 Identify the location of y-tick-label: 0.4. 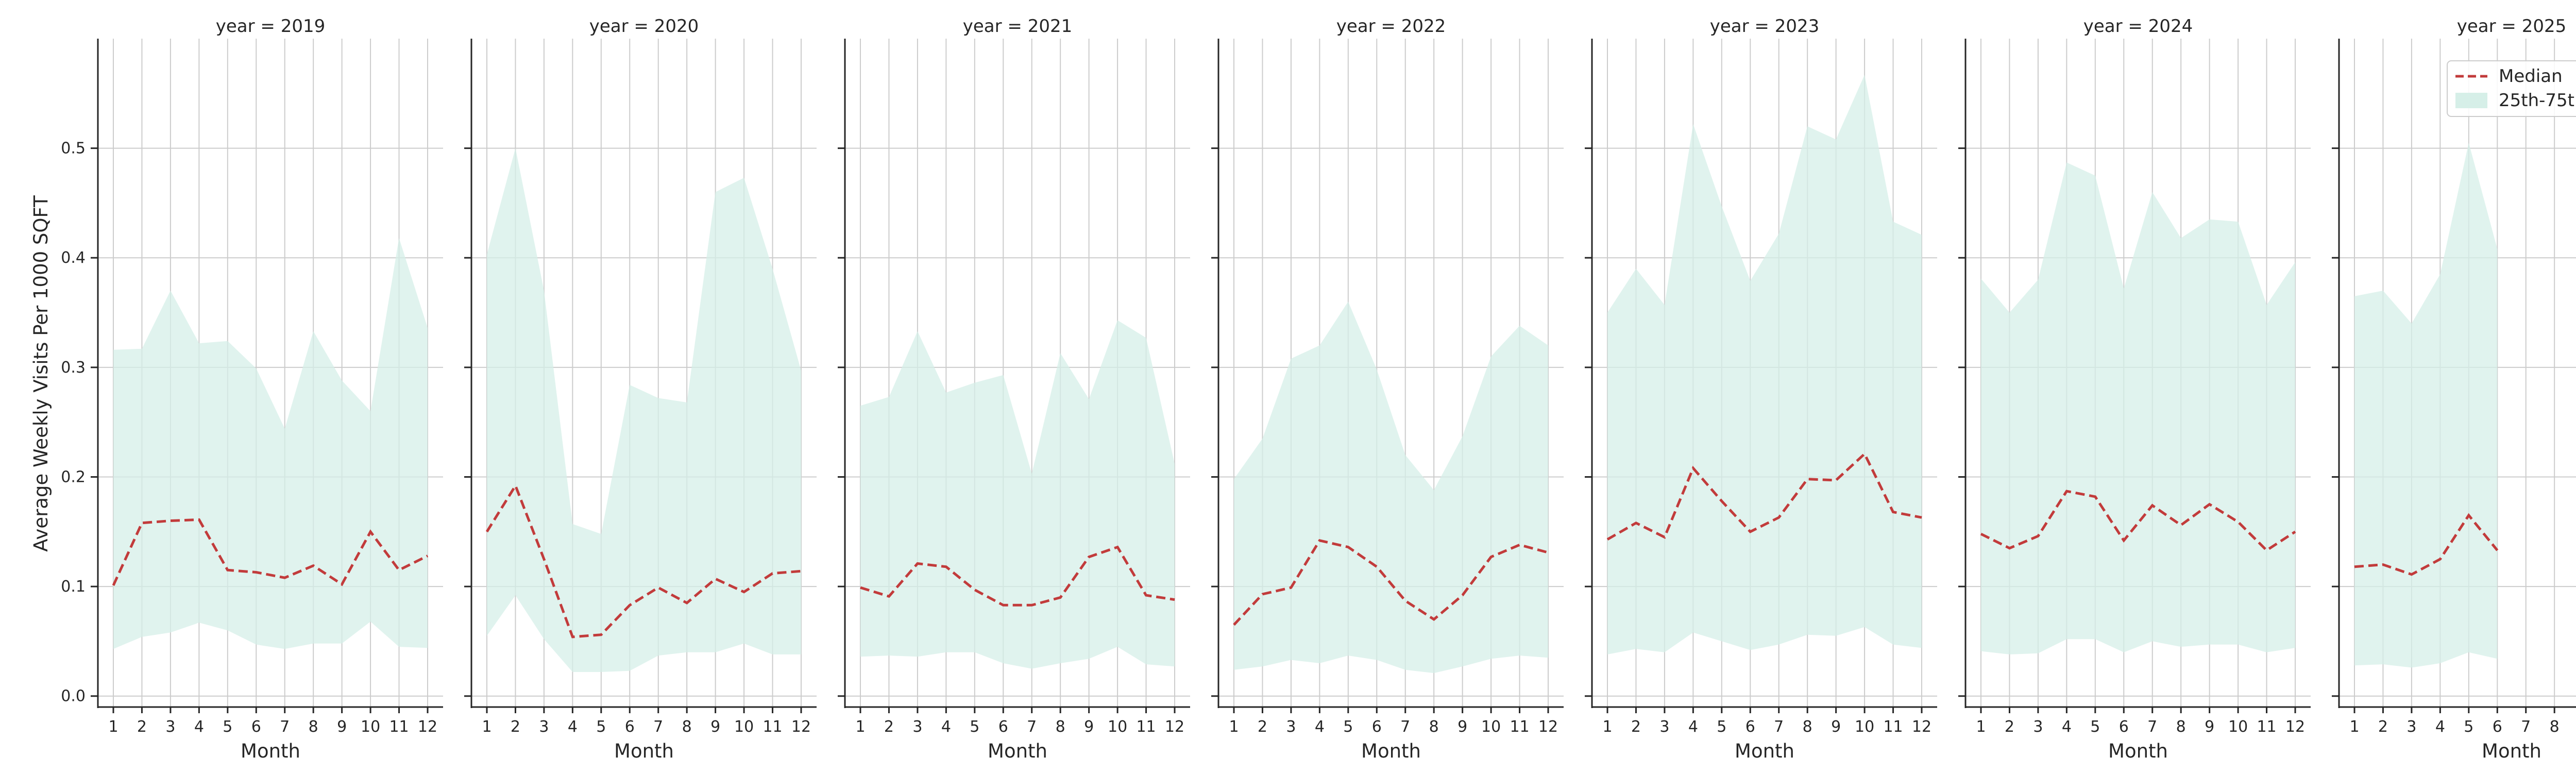
(73, 258).